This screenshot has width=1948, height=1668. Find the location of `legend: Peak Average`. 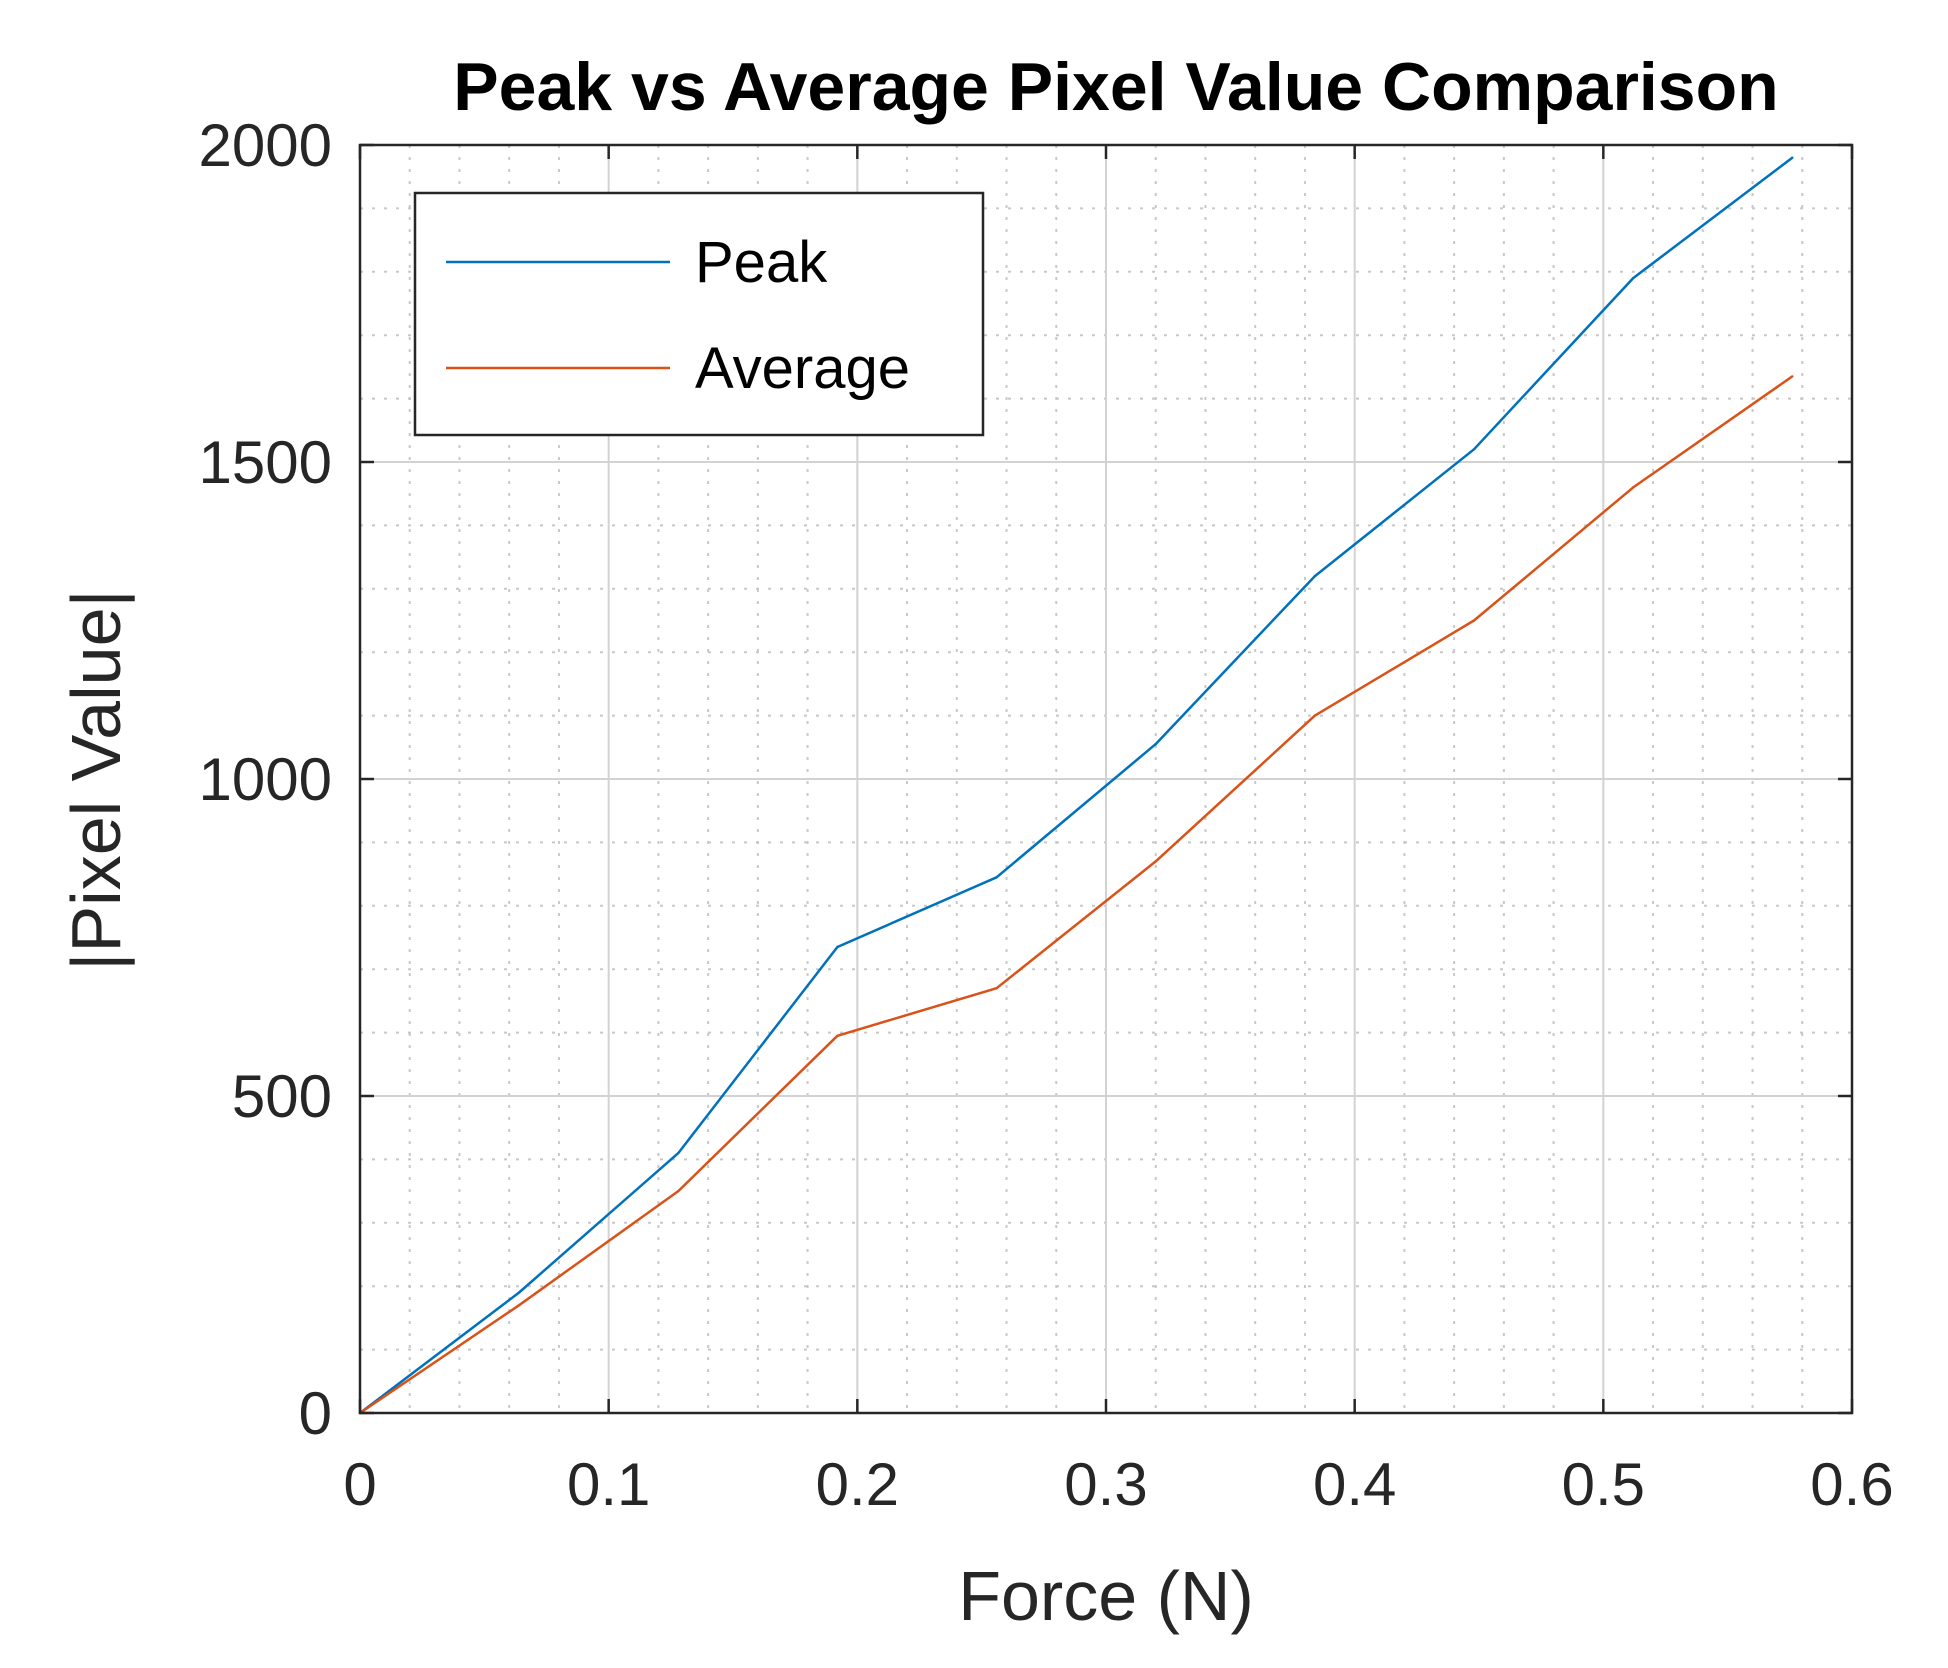

legend: Peak Average is located at coordinates (699, 314).